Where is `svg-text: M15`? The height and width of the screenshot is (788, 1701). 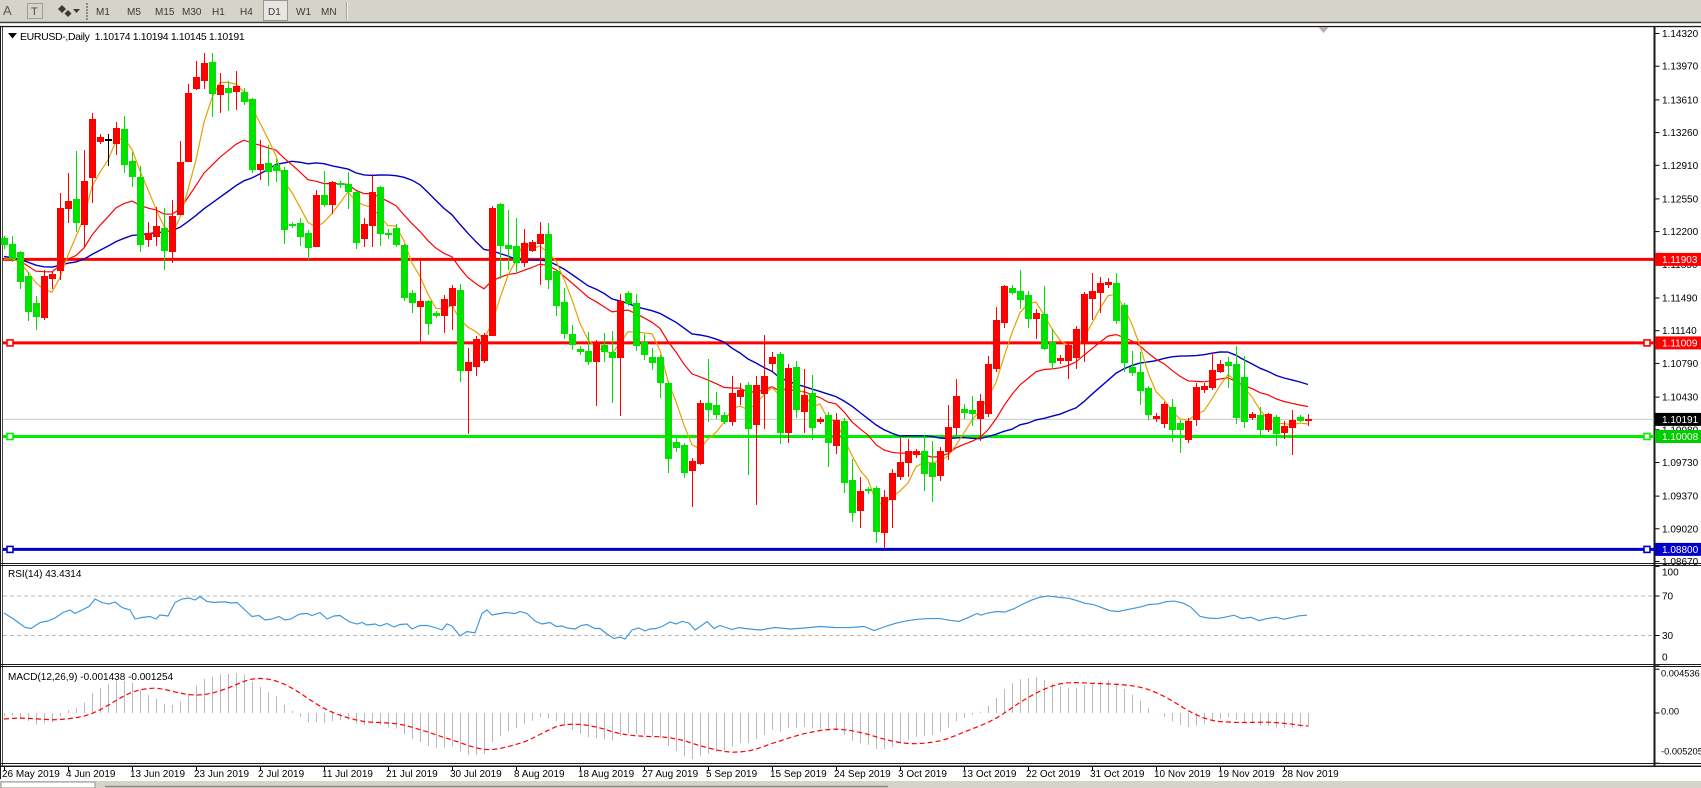
svg-text: M15 is located at coordinates (165, 12).